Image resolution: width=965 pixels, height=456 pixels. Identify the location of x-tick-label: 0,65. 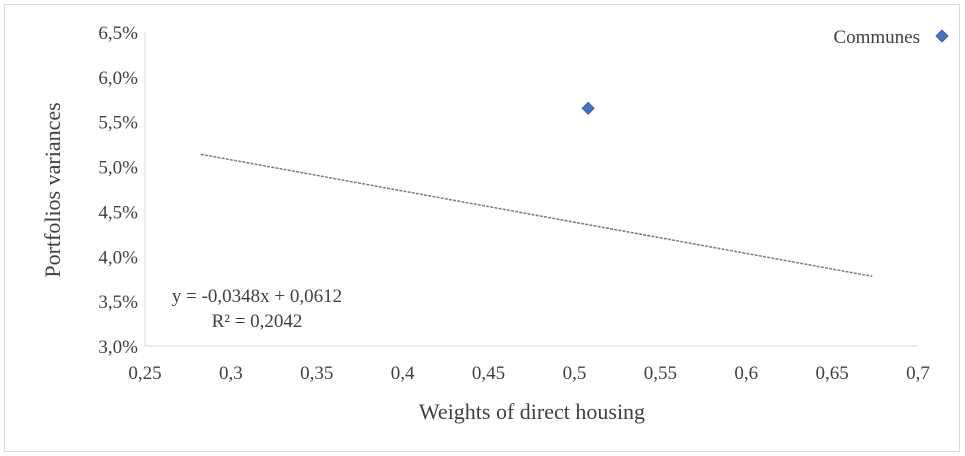
(831, 373).